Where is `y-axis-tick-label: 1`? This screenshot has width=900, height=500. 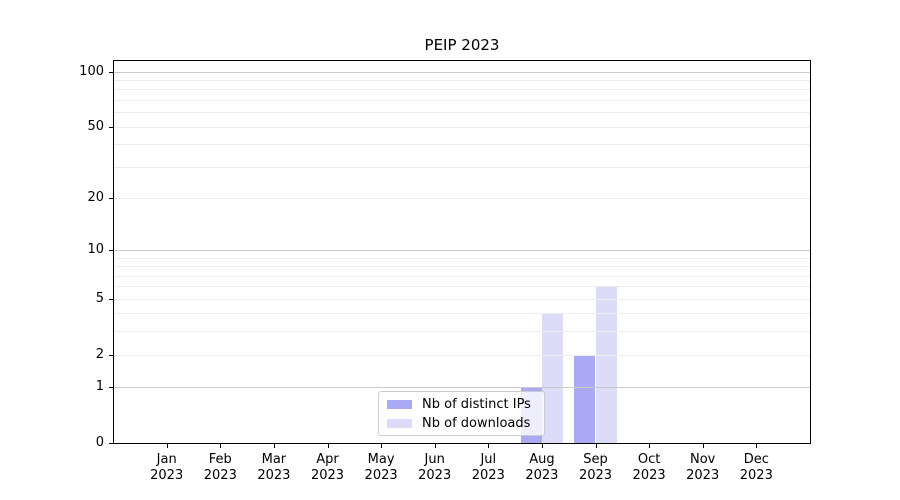
y-axis-tick-label: 1 is located at coordinates (99, 387).